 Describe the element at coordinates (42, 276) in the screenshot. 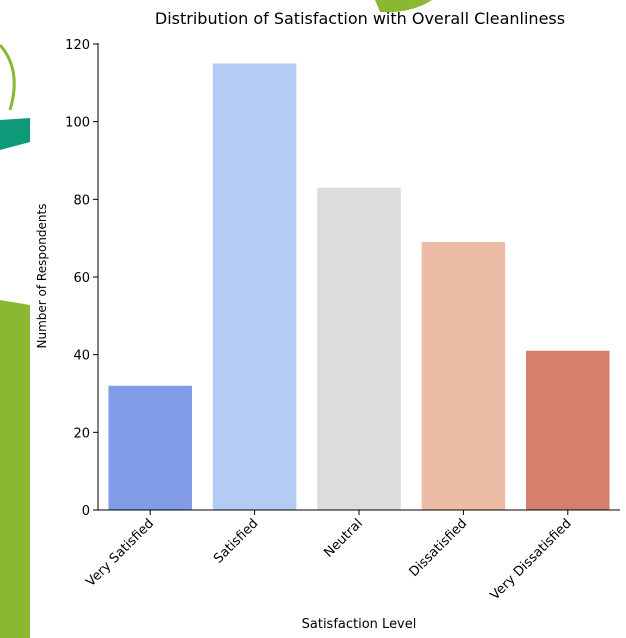

I see `y-axis-label: Number of Respondents` at that location.